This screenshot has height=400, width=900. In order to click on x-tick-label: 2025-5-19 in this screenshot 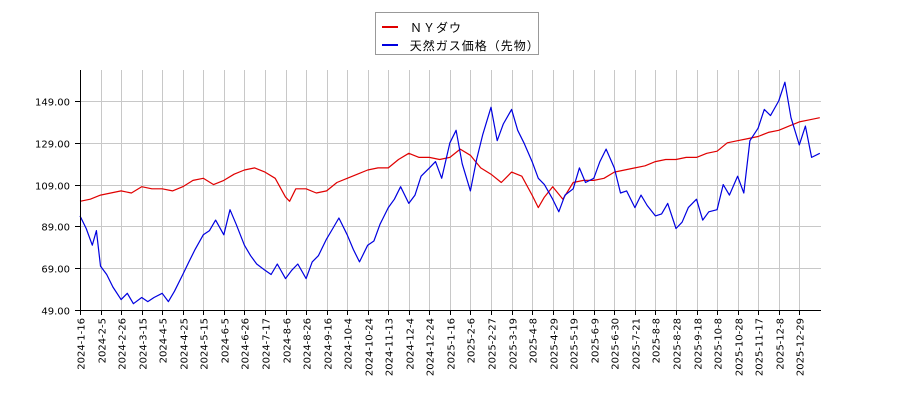, I will do `click(575, 344)`.